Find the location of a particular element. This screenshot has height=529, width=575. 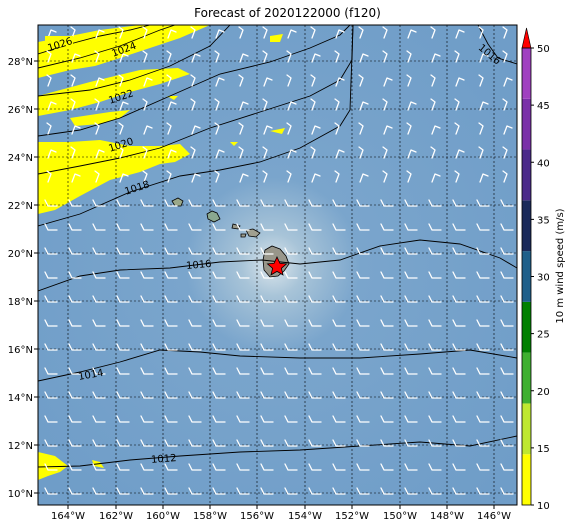

colorbar-label: 10 m wind speed (m/s) is located at coordinates (560, 265).